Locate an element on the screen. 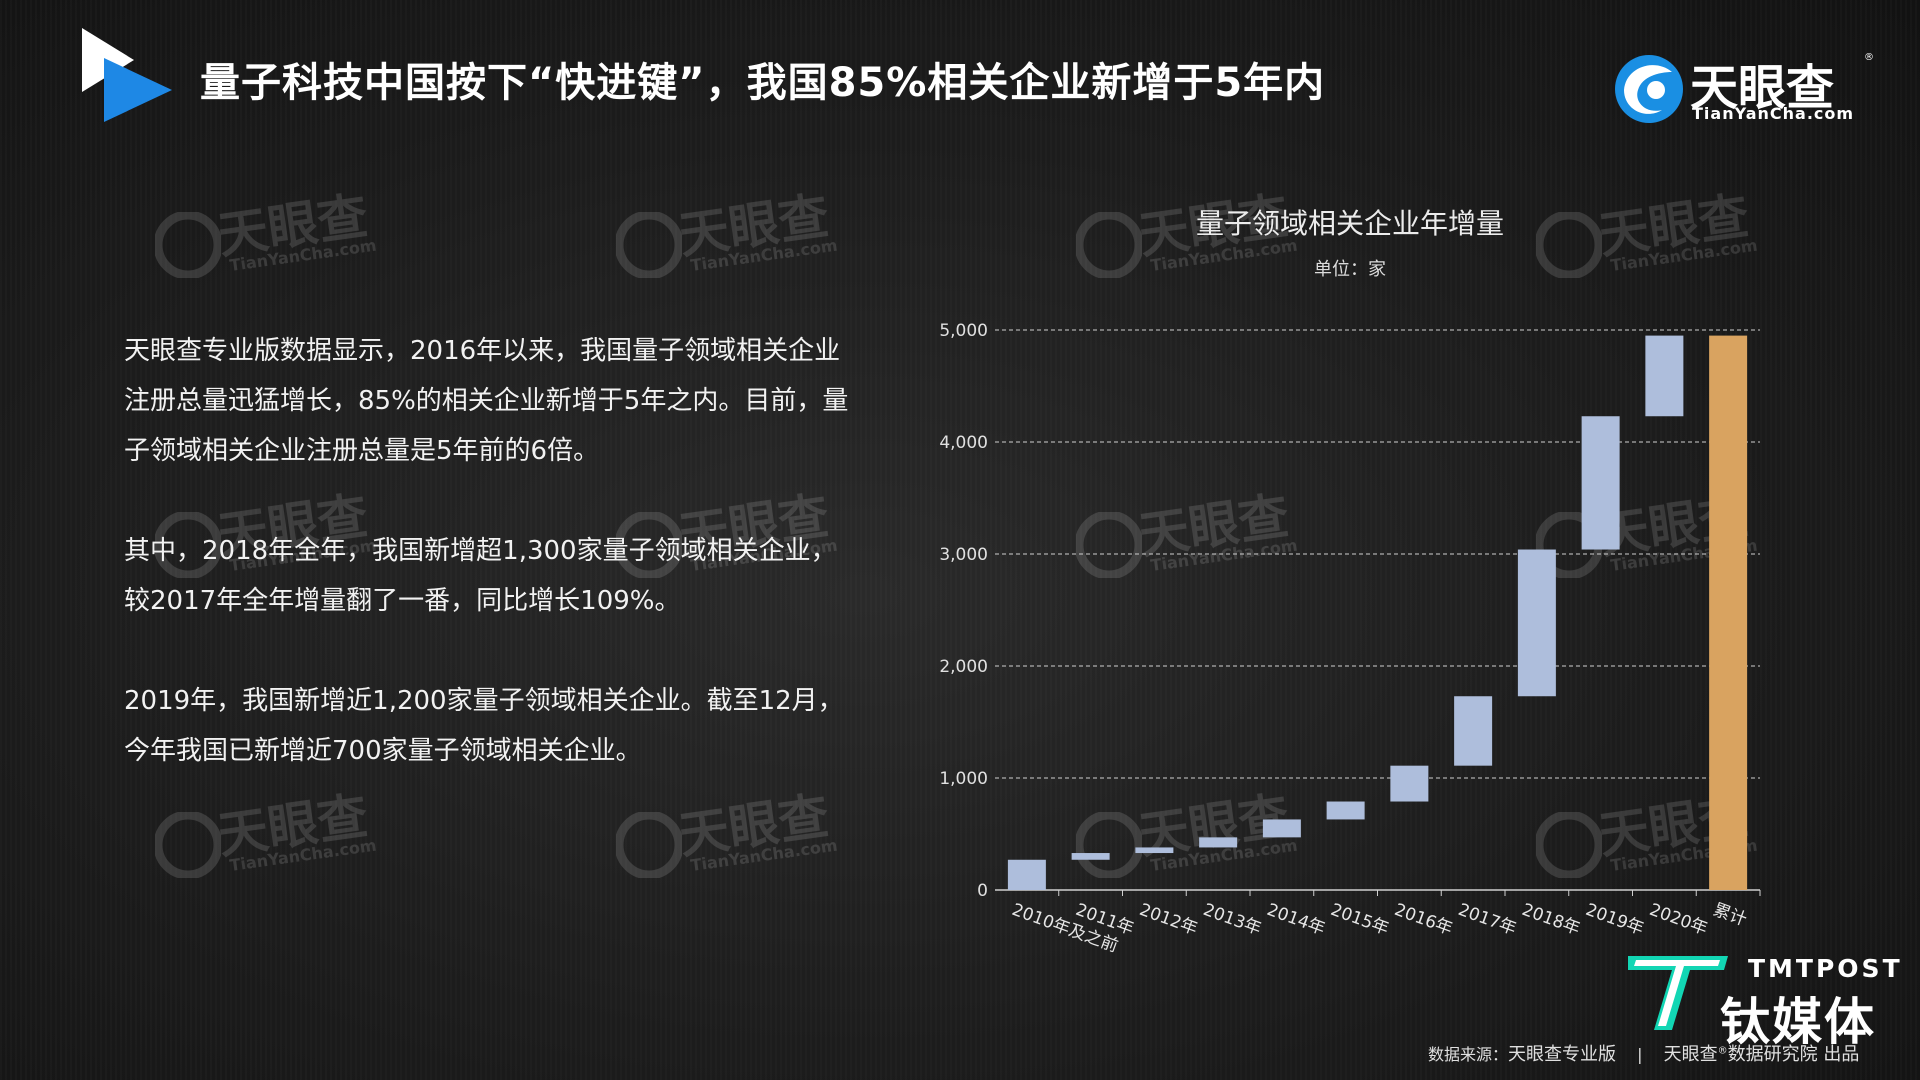 The image size is (1920, 1080). tianyancha-eye-icon is located at coordinates (1649, 89).